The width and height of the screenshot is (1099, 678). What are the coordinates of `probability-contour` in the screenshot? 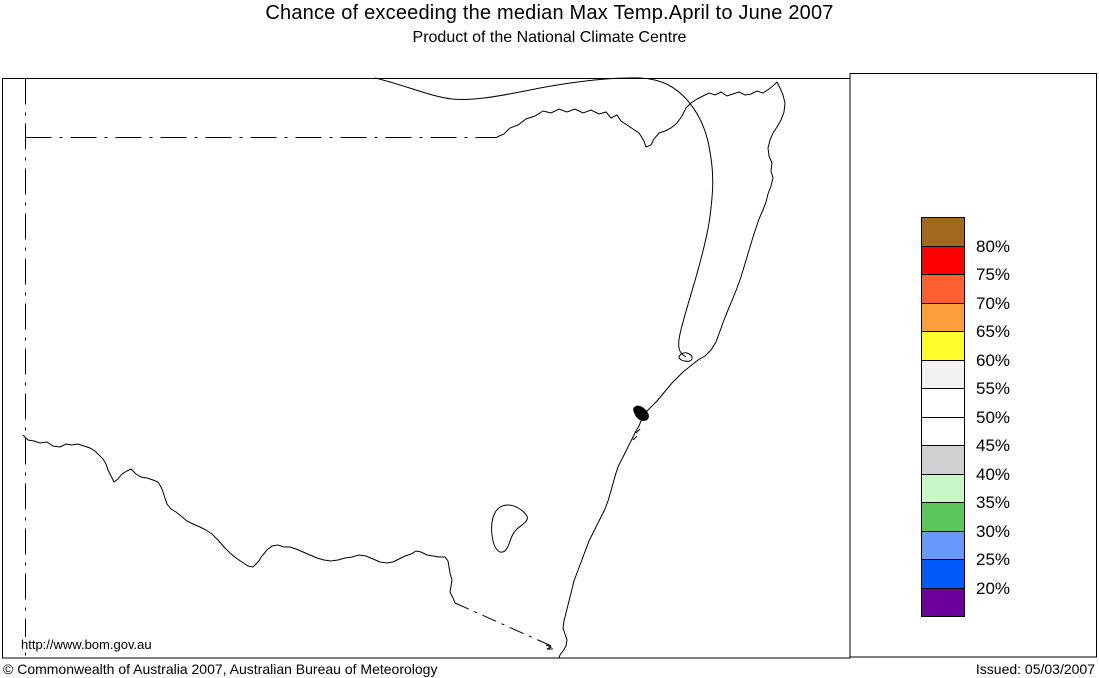 It's located at (544, 217).